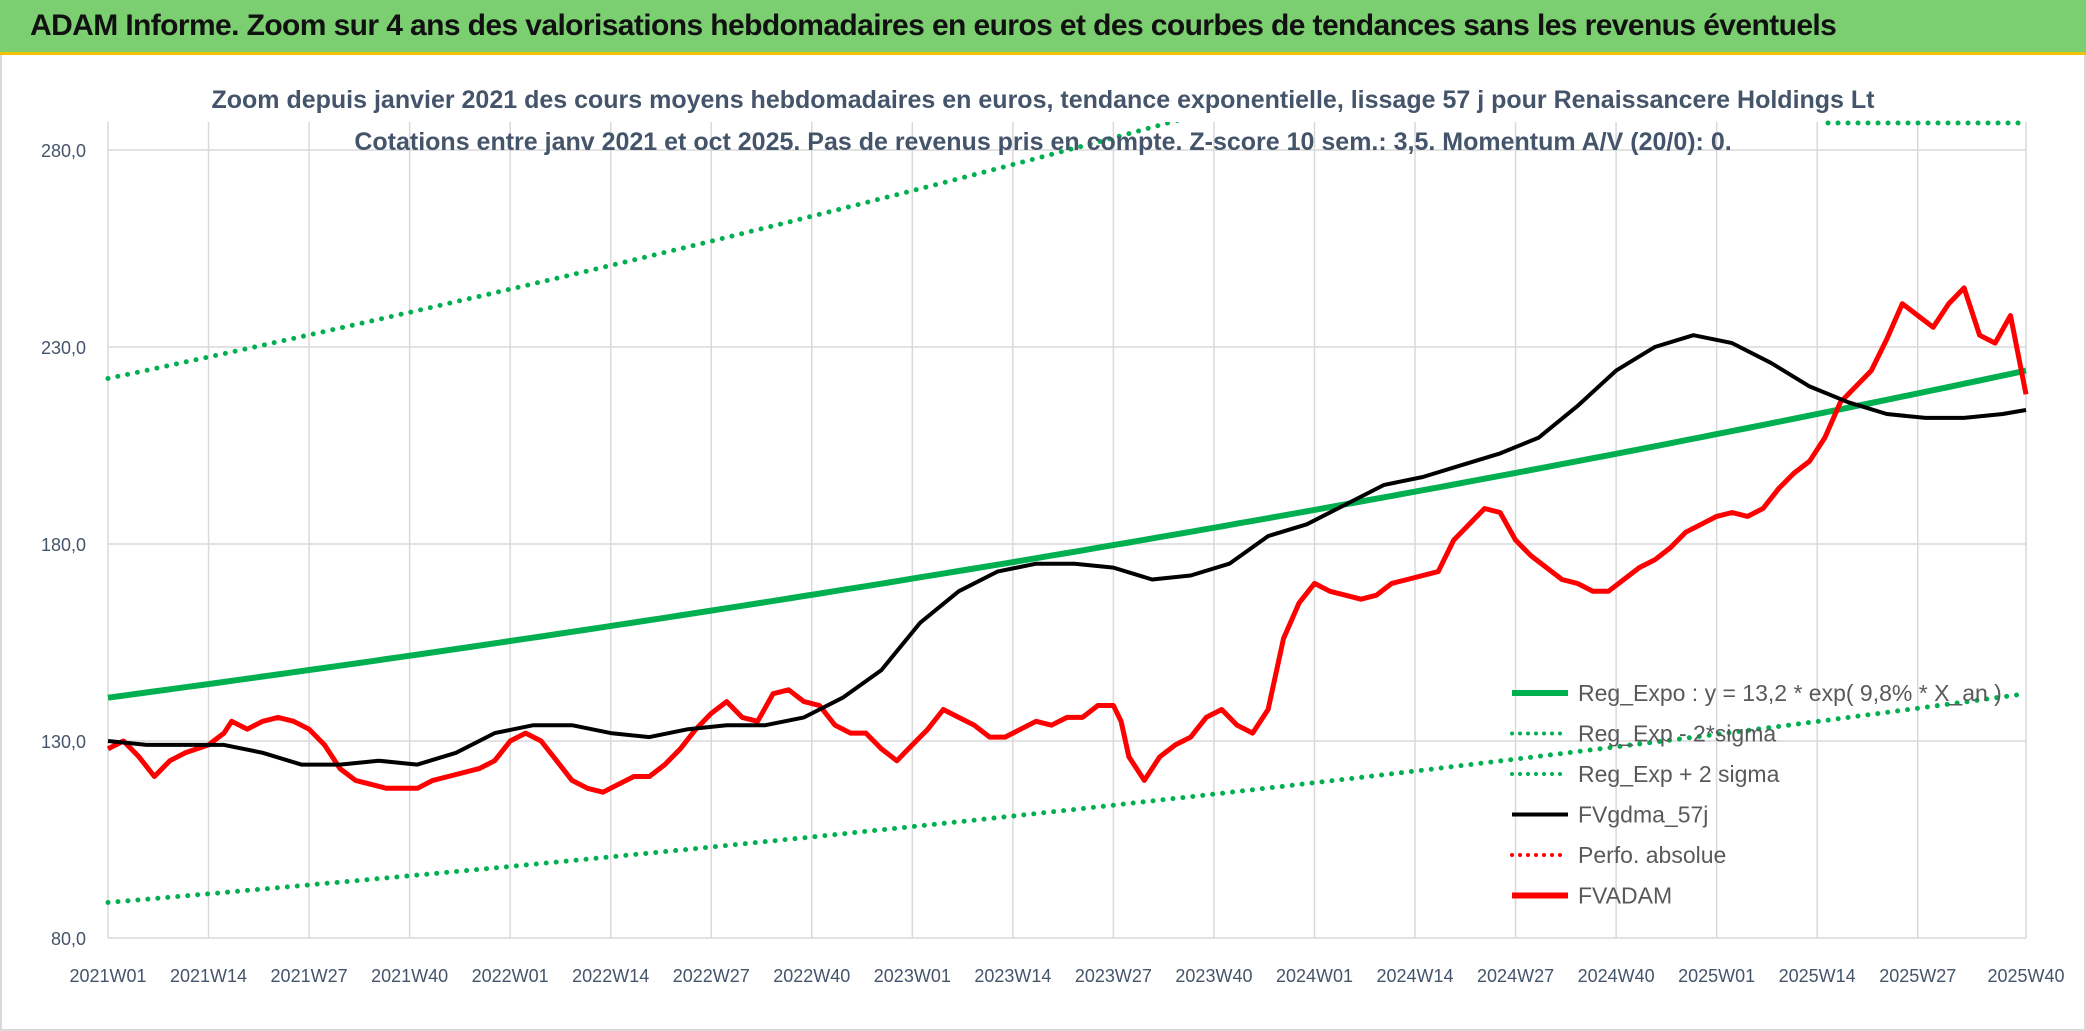 The height and width of the screenshot is (1031, 2086). What do you see at coordinates (309, 976) in the screenshot?
I see `x-tick-label: 2021W27` at bounding box center [309, 976].